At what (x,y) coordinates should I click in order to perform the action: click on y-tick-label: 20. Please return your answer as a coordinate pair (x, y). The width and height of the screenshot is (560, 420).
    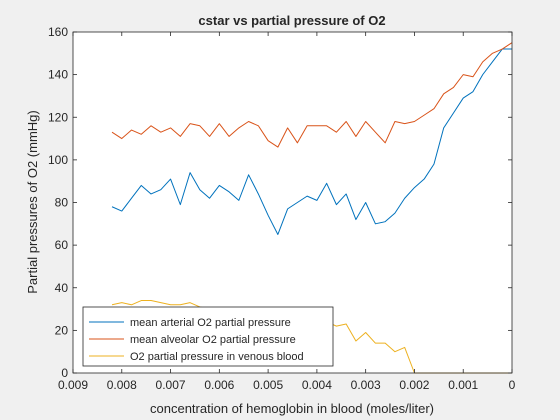
    Looking at the image, I should click on (62, 330).